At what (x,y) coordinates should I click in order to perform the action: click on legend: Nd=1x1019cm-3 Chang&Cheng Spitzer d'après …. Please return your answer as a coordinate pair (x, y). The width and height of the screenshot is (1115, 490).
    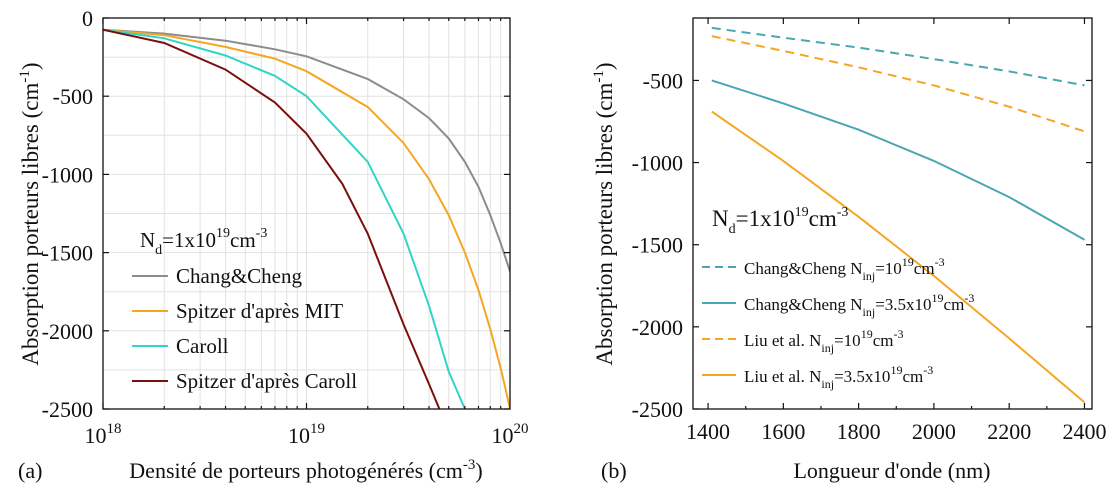
    Looking at the image, I should click on (244, 309).